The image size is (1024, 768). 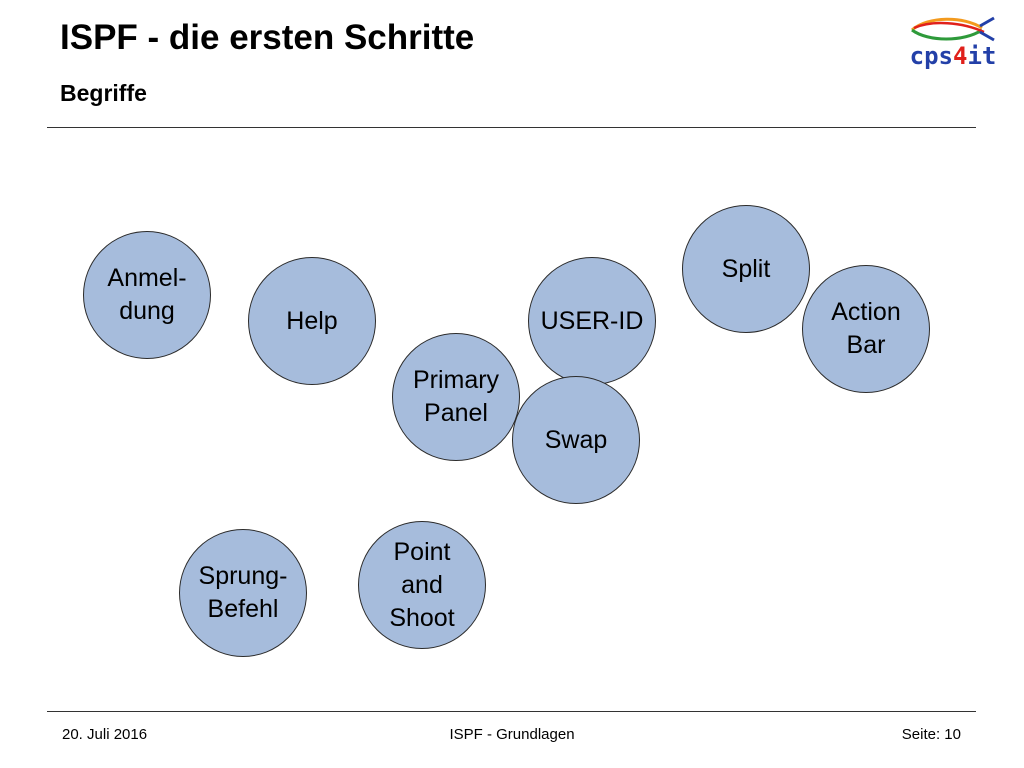 I want to click on term-label: Sprung- Befehl, so click(x=243, y=592).